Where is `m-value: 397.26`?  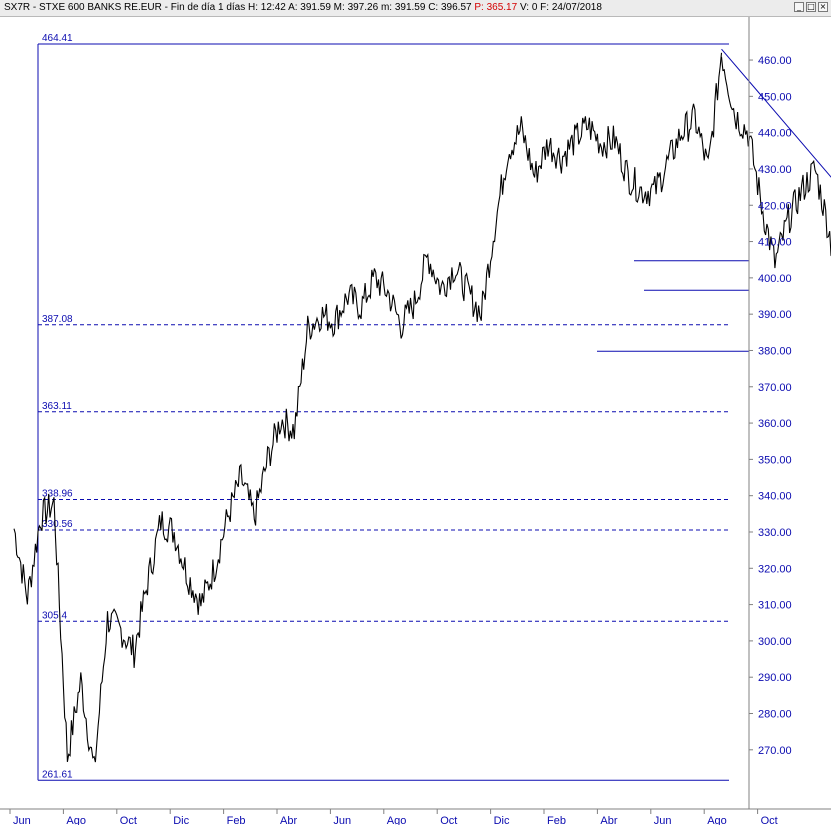
m-value: 397.26 is located at coordinates (363, 7).